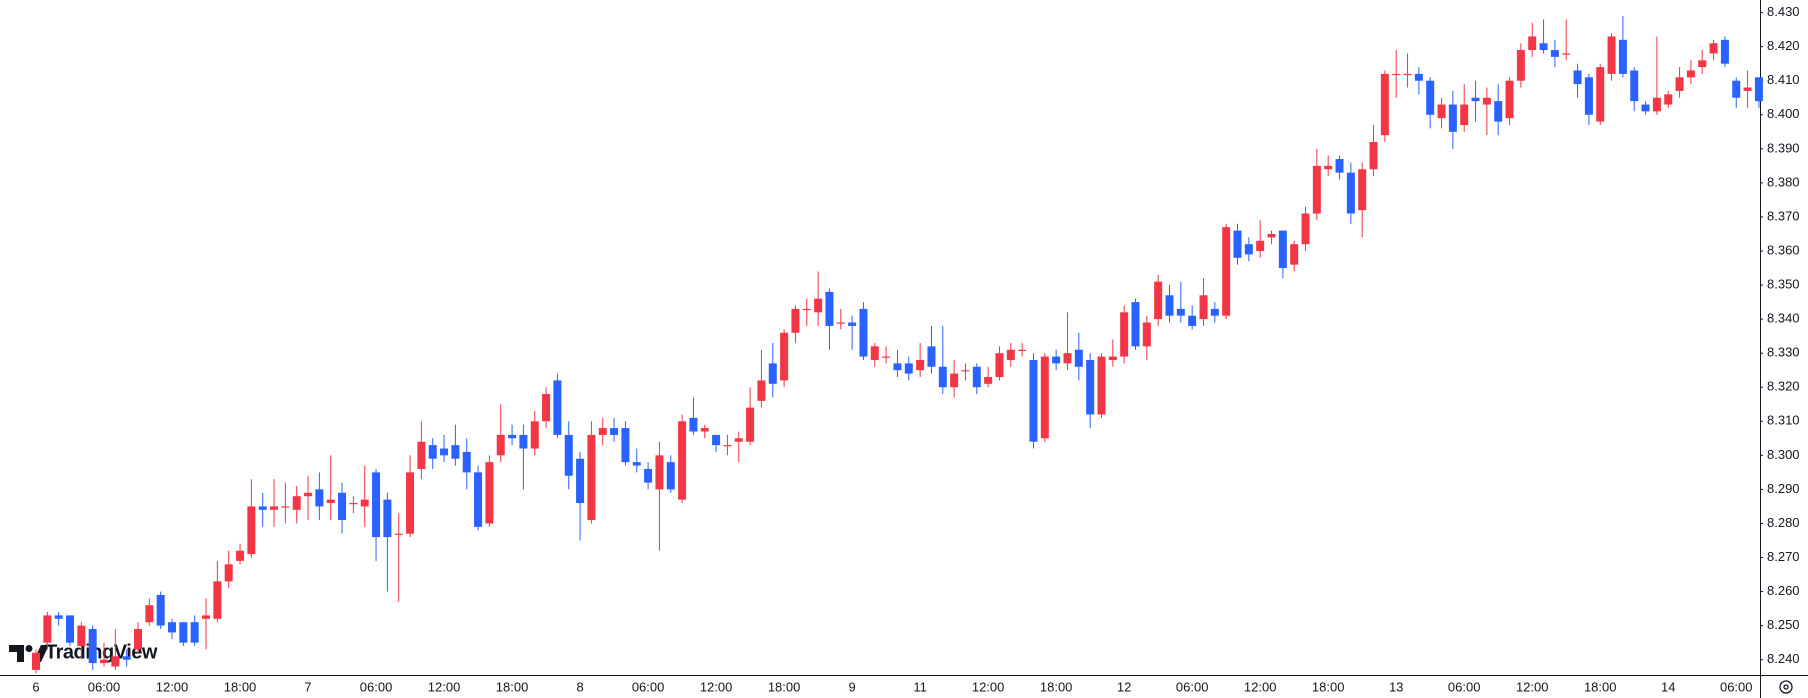 This screenshot has width=1808, height=698. What do you see at coordinates (1783, 79) in the screenshot?
I see `y-tick-label: 8.410` at bounding box center [1783, 79].